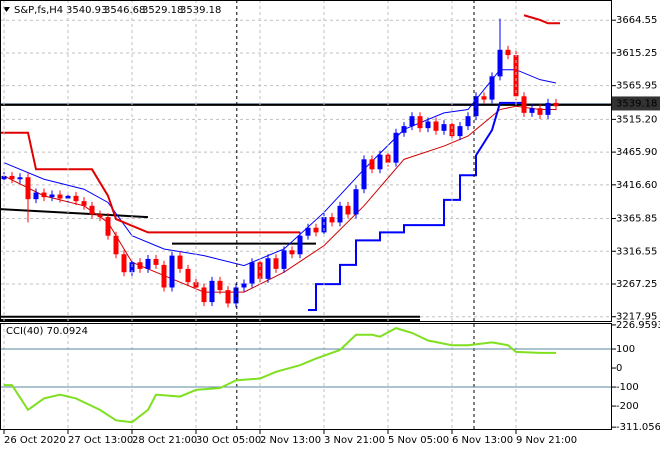 This screenshot has height=450, width=660. What do you see at coordinates (546, 440) in the screenshot?
I see `x-tick-label: 9 Nov 21:00` at bounding box center [546, 440].